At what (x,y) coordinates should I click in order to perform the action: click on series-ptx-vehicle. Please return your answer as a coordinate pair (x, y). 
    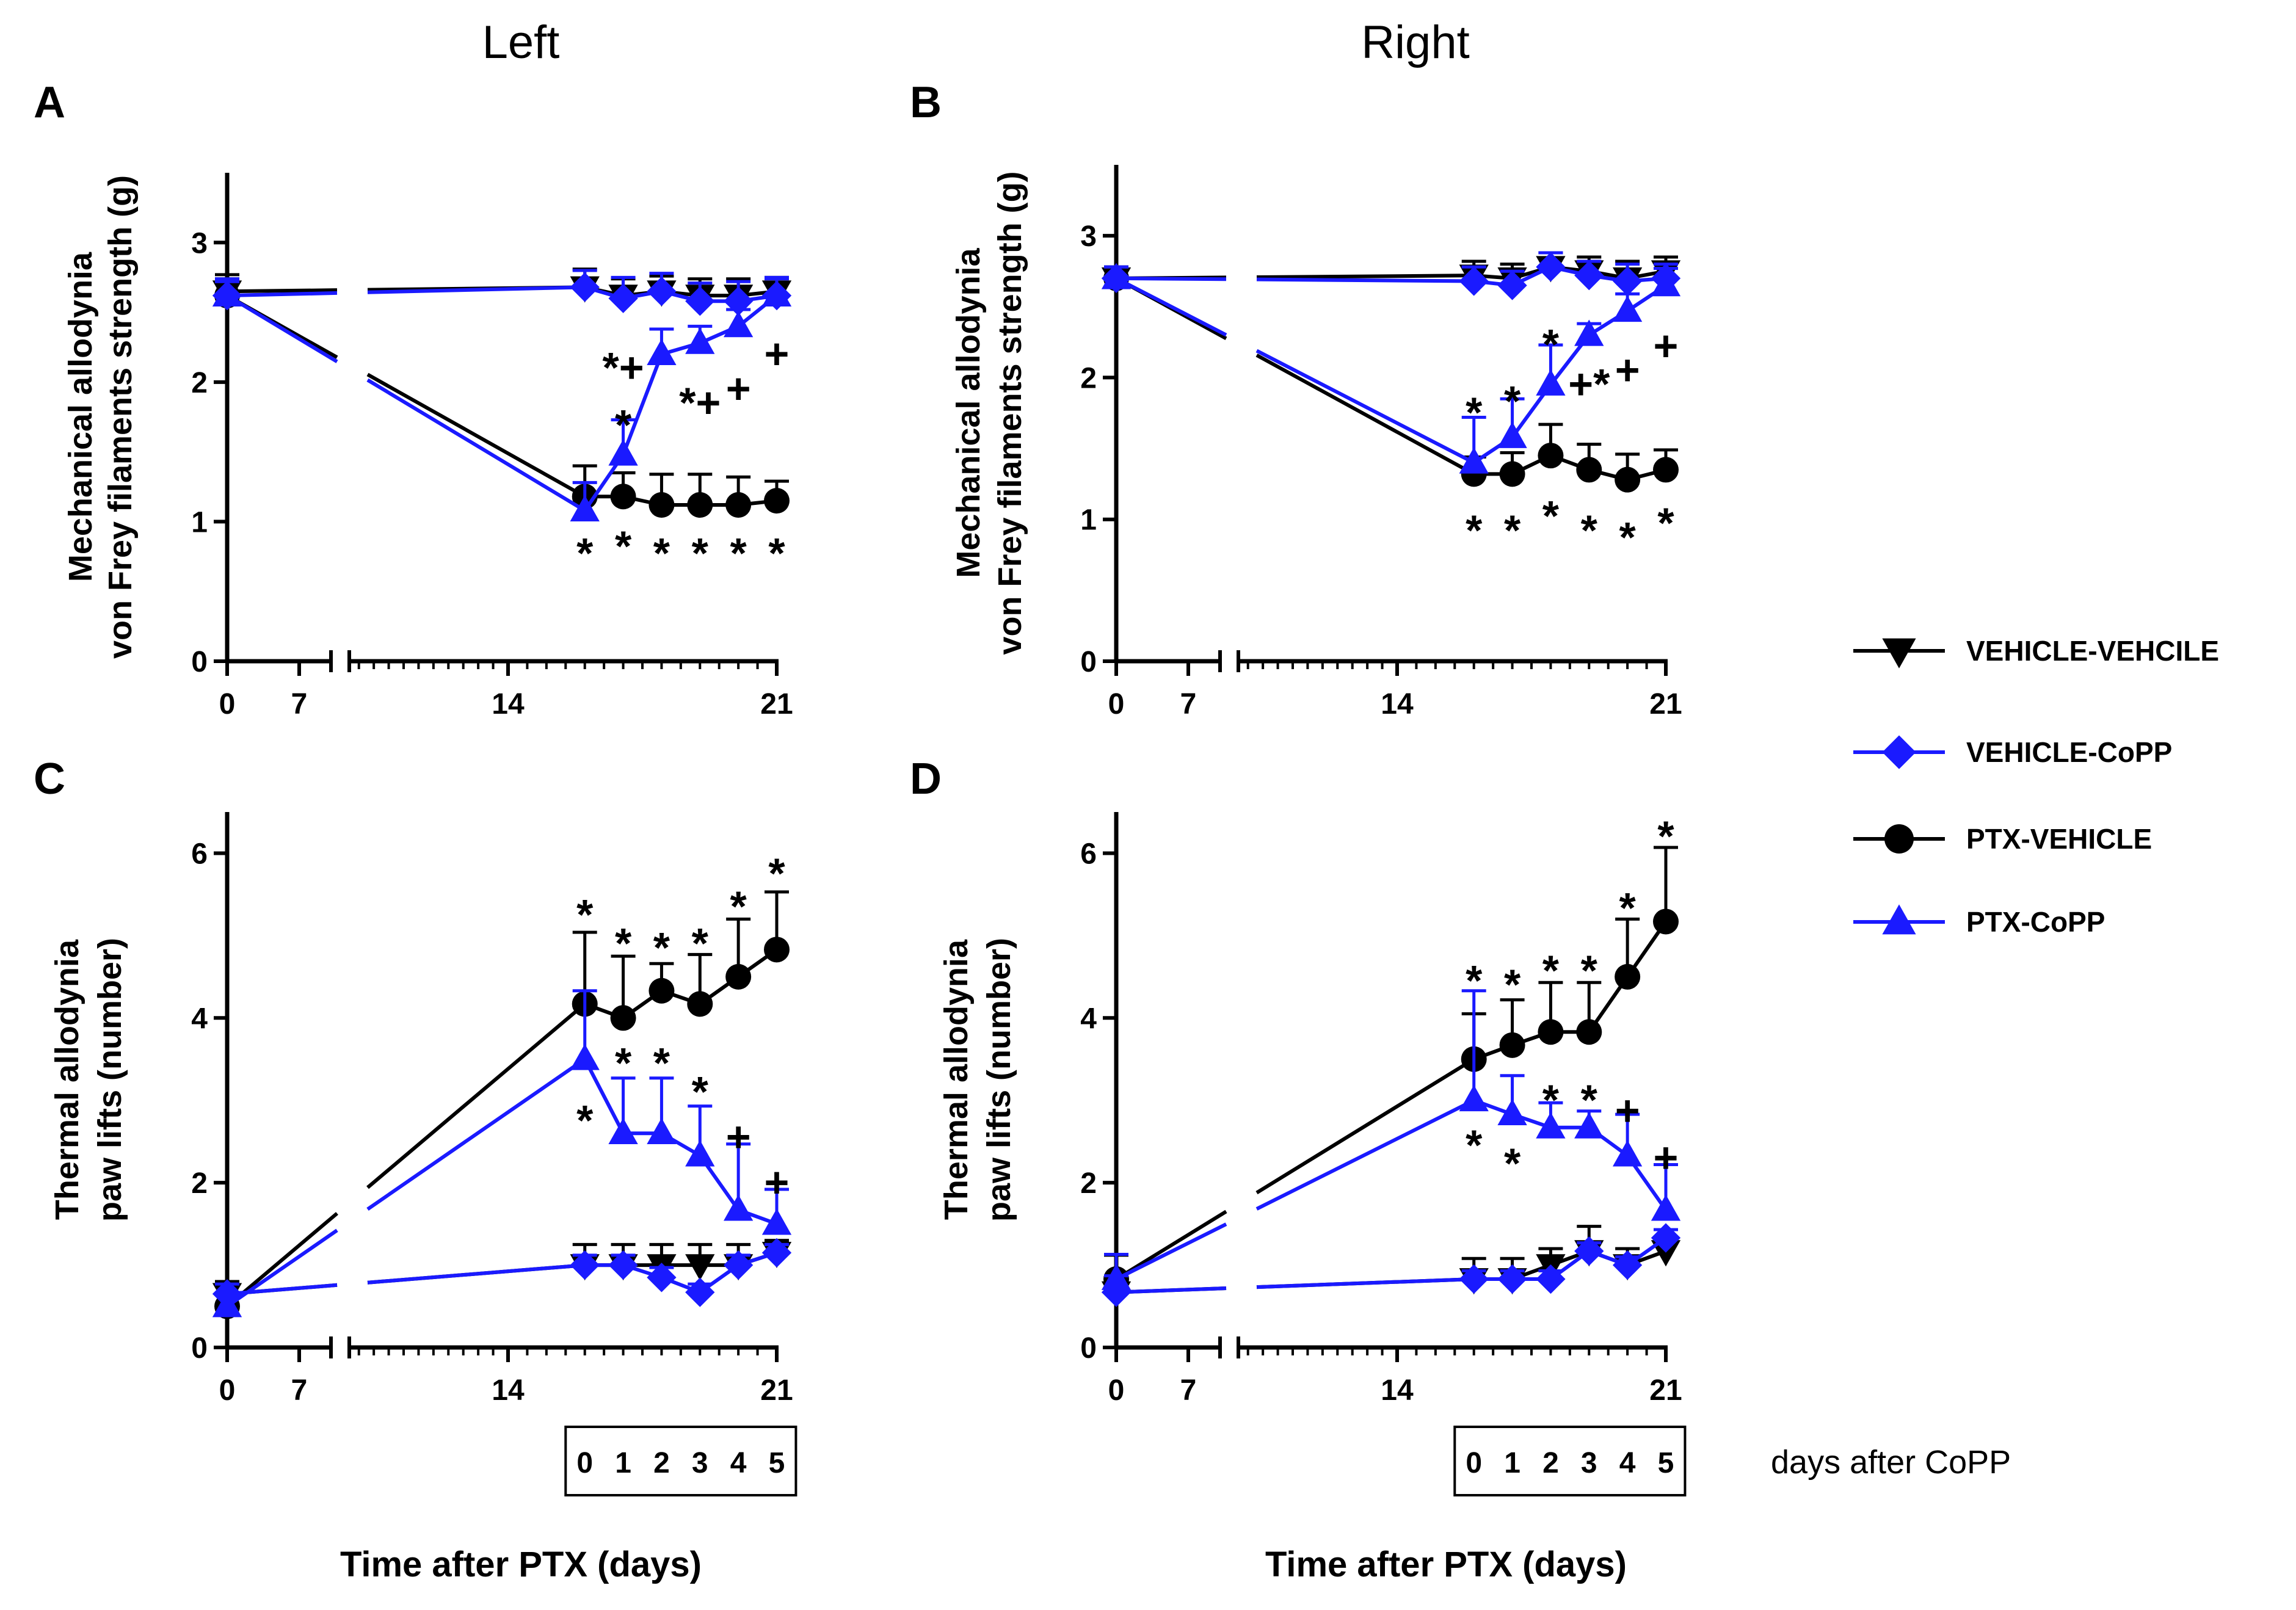
    Looking at the image, I should click on (1391, 1069).